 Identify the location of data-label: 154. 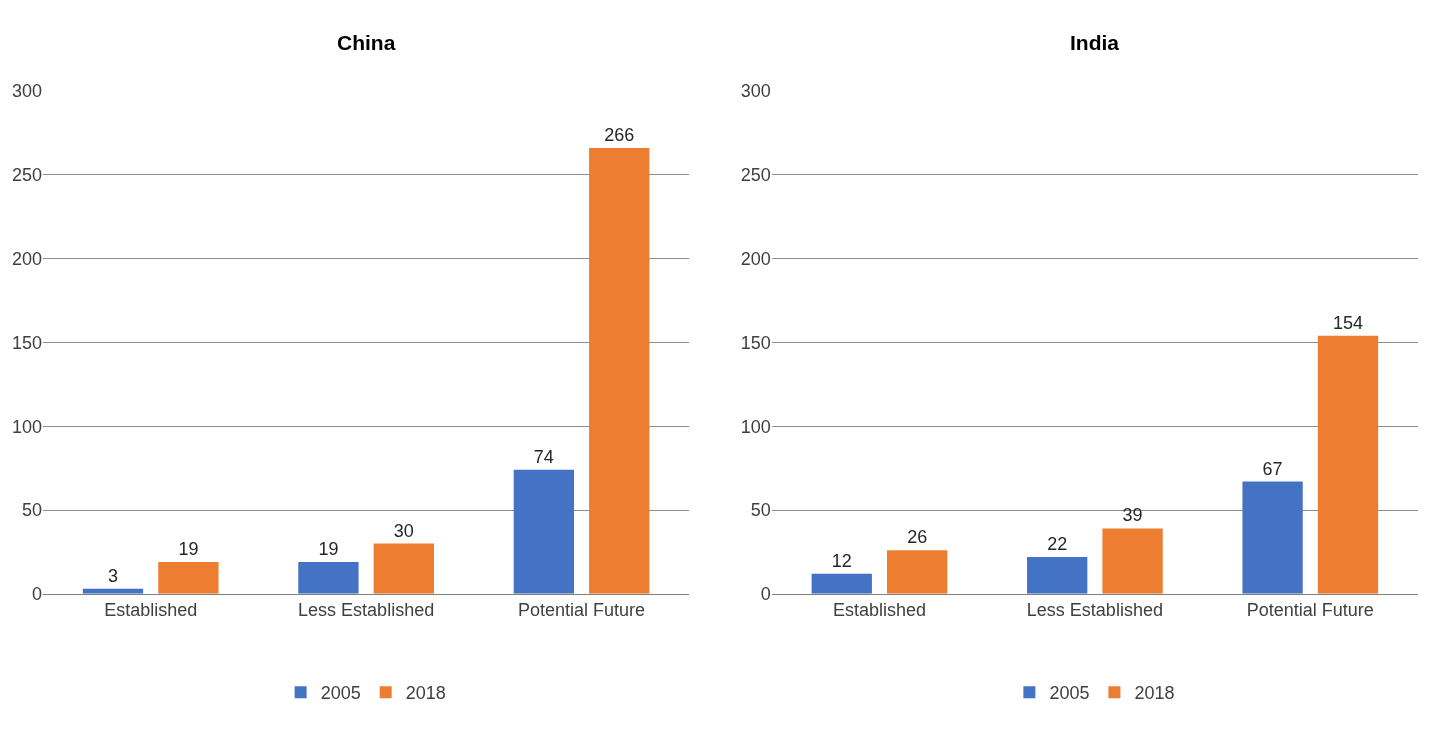
(1348, 322).